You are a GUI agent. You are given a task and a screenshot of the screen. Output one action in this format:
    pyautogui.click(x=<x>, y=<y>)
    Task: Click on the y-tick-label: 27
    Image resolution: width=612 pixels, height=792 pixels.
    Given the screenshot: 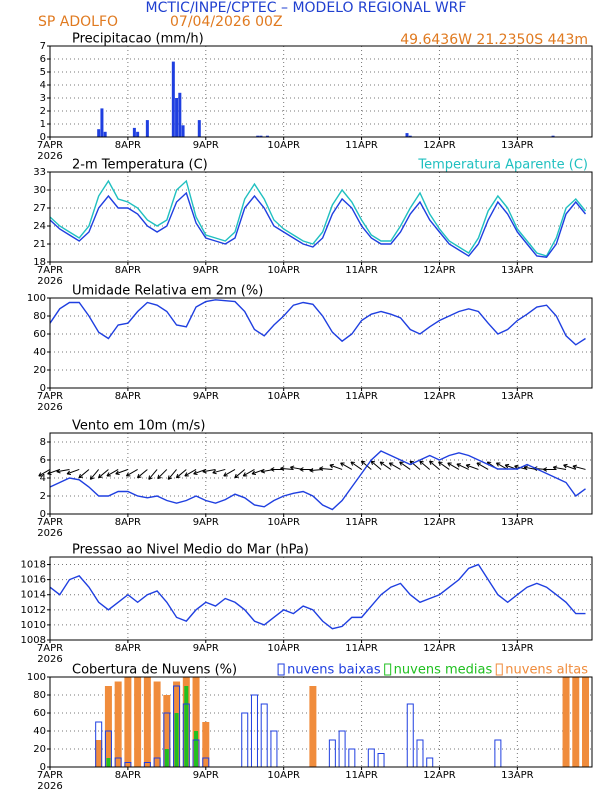 What is the action you would take?
    pyautogui.click(x=39, y=208)
    